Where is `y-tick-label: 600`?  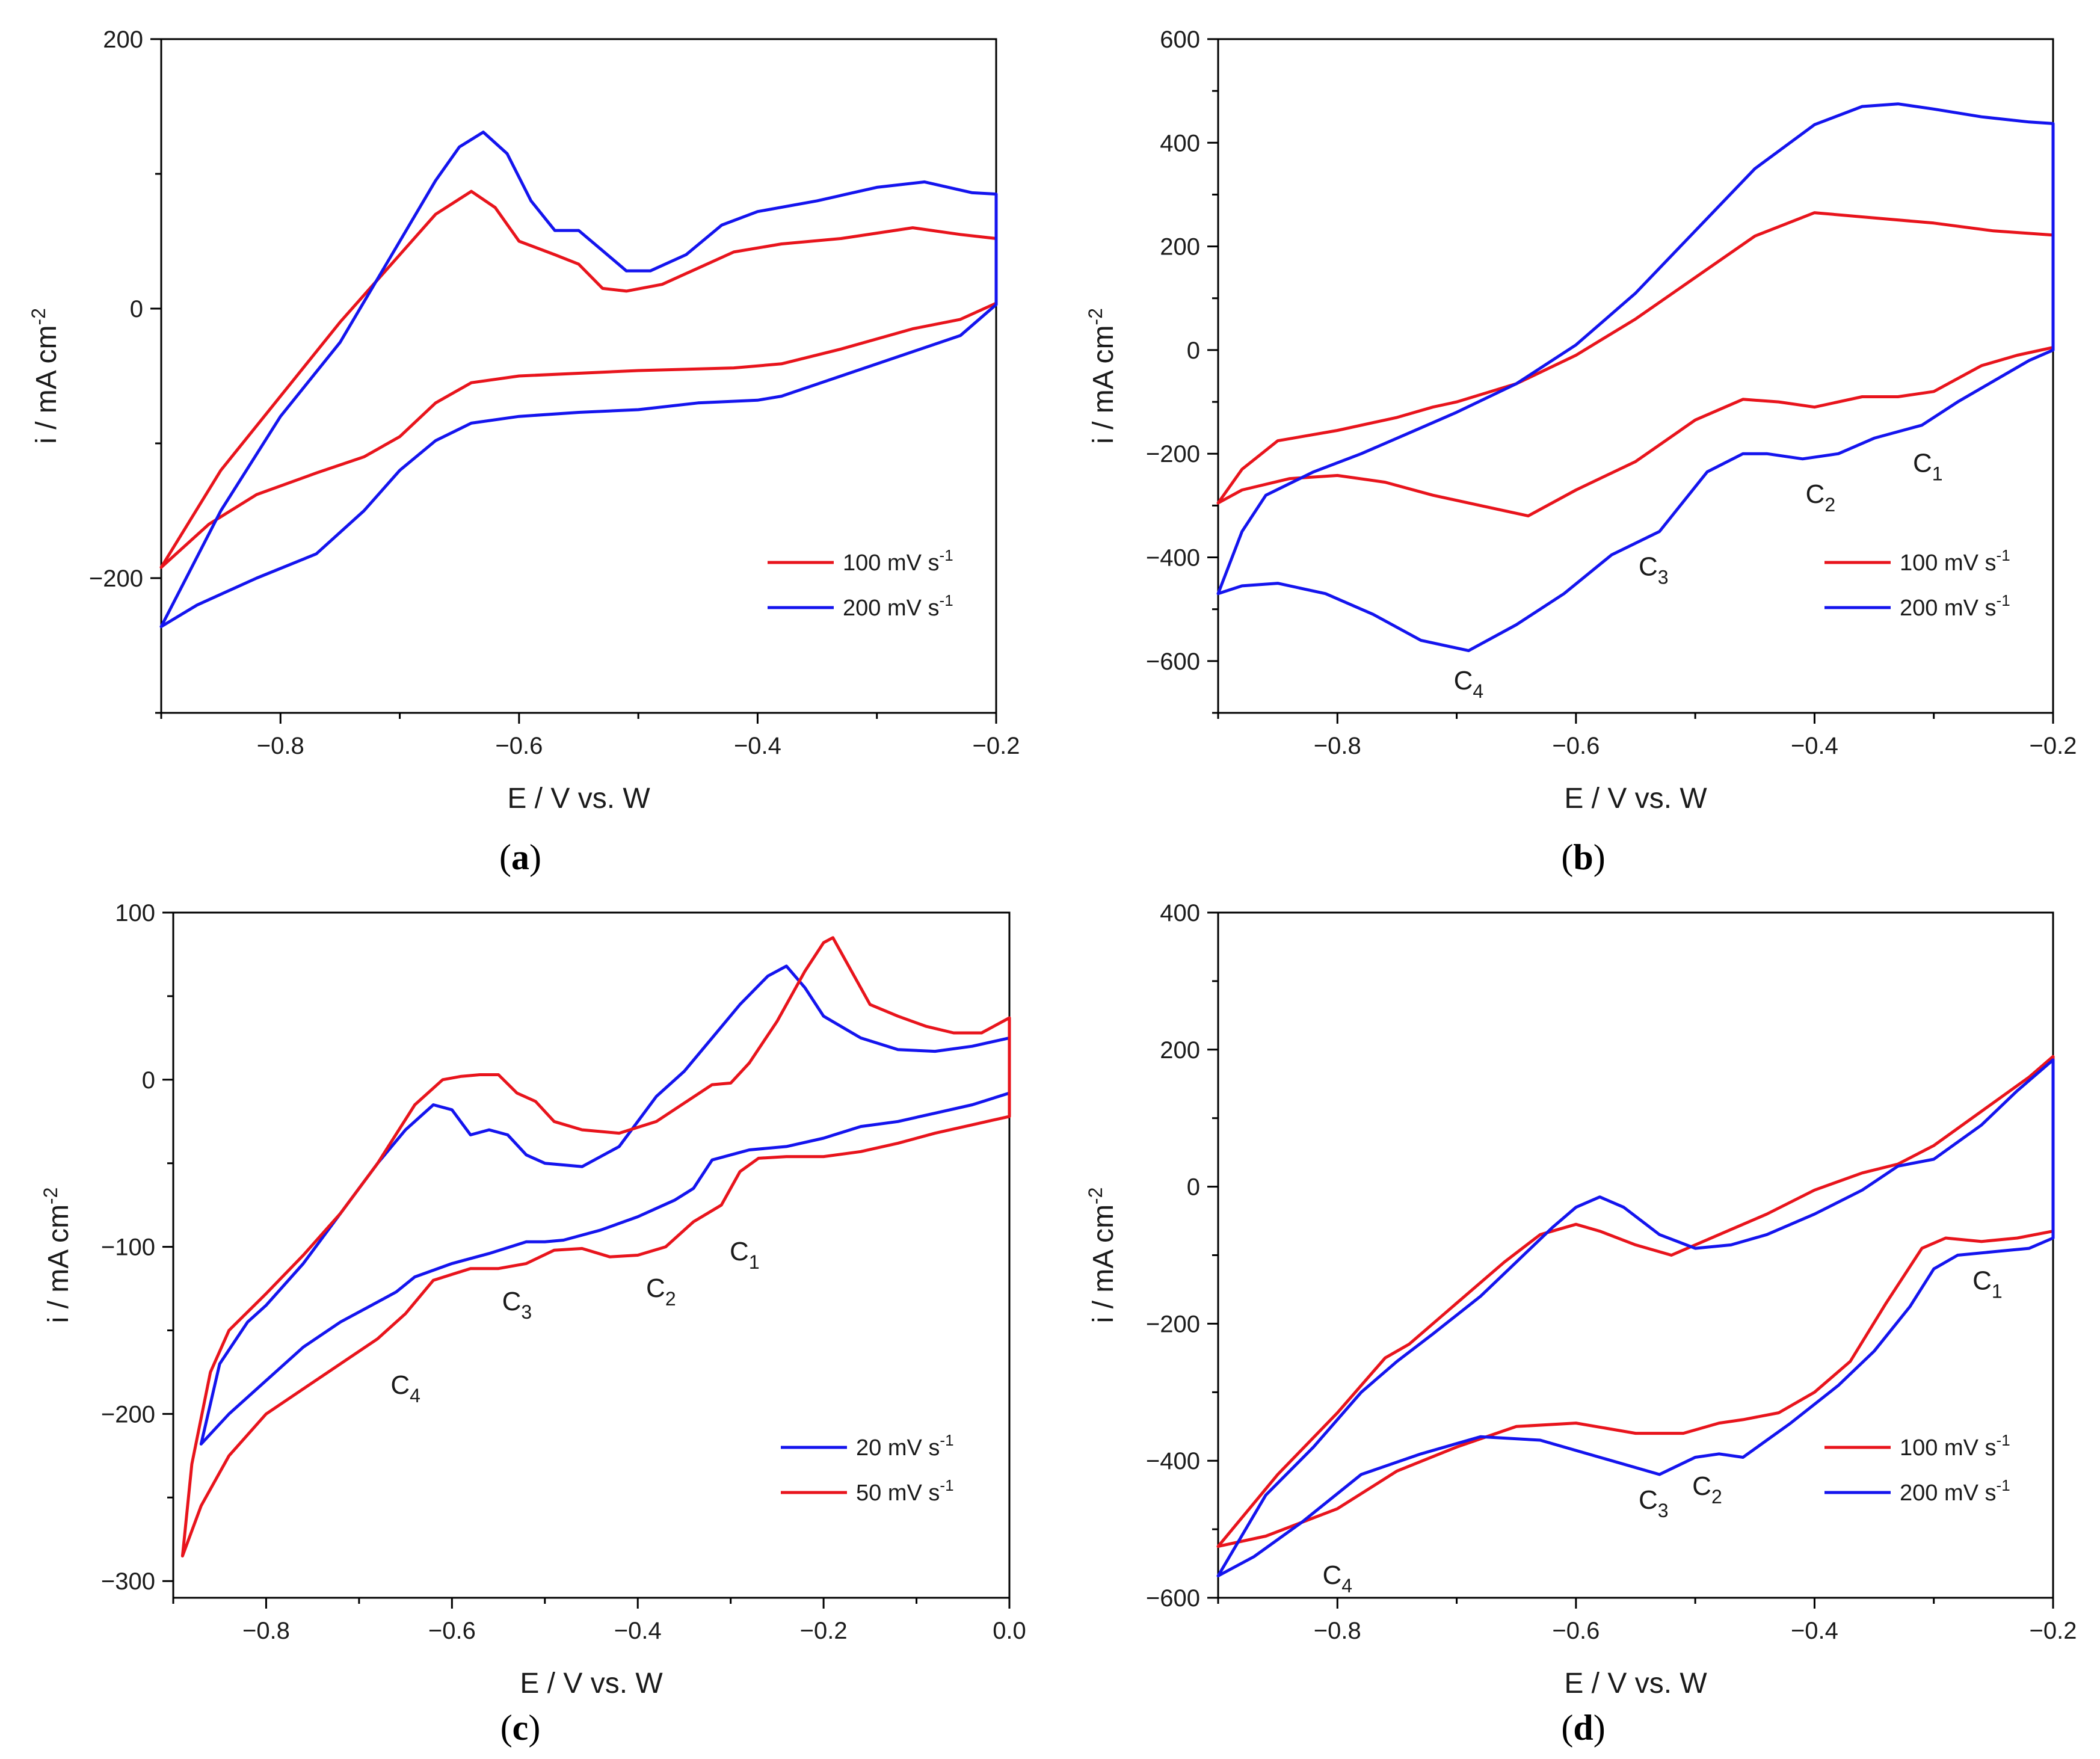
y-tick-label: 600 is located at coordinates (1180, 39).